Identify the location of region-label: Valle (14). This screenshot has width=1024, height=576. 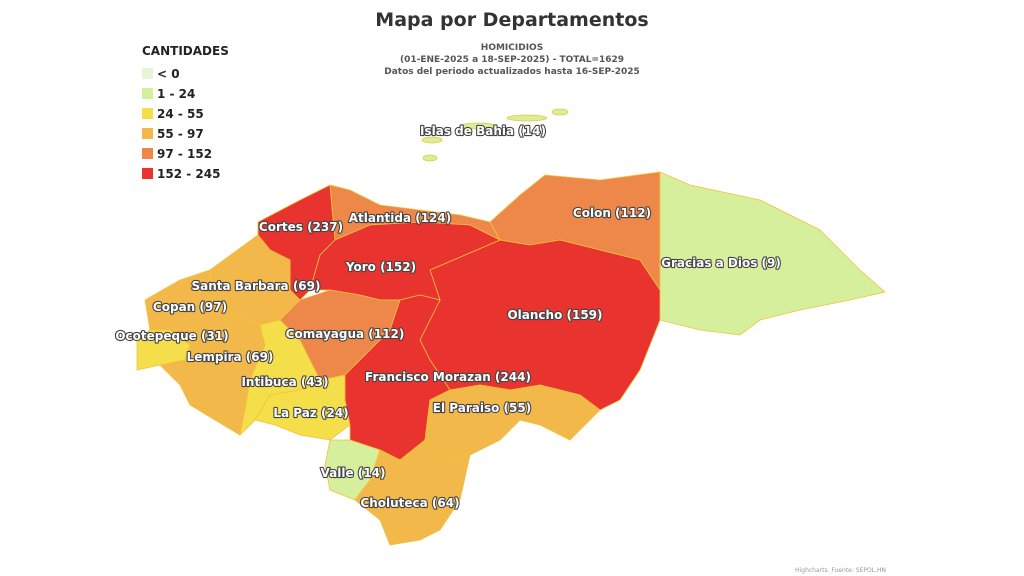
(353, 473).